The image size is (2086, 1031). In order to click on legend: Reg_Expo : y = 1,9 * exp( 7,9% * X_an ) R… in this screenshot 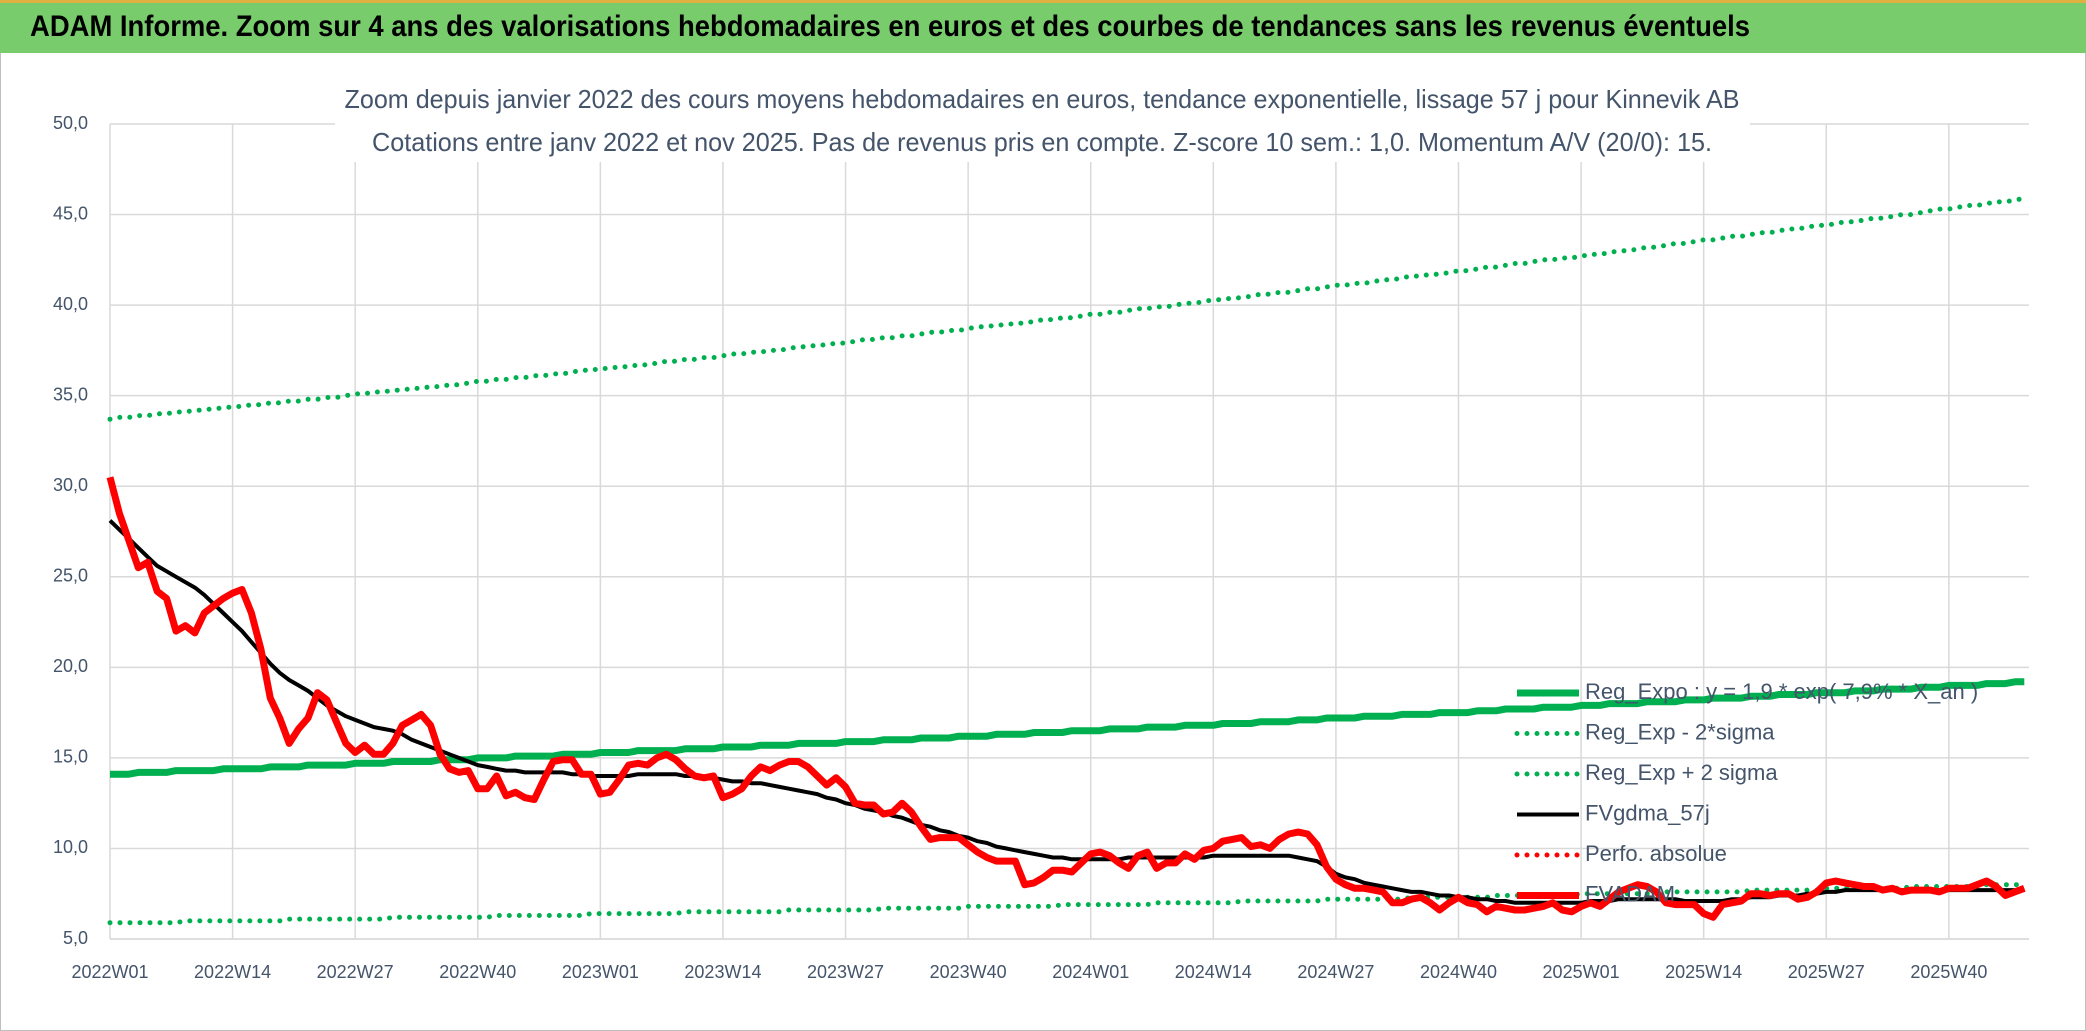, I will do `click(1746, 792)`.